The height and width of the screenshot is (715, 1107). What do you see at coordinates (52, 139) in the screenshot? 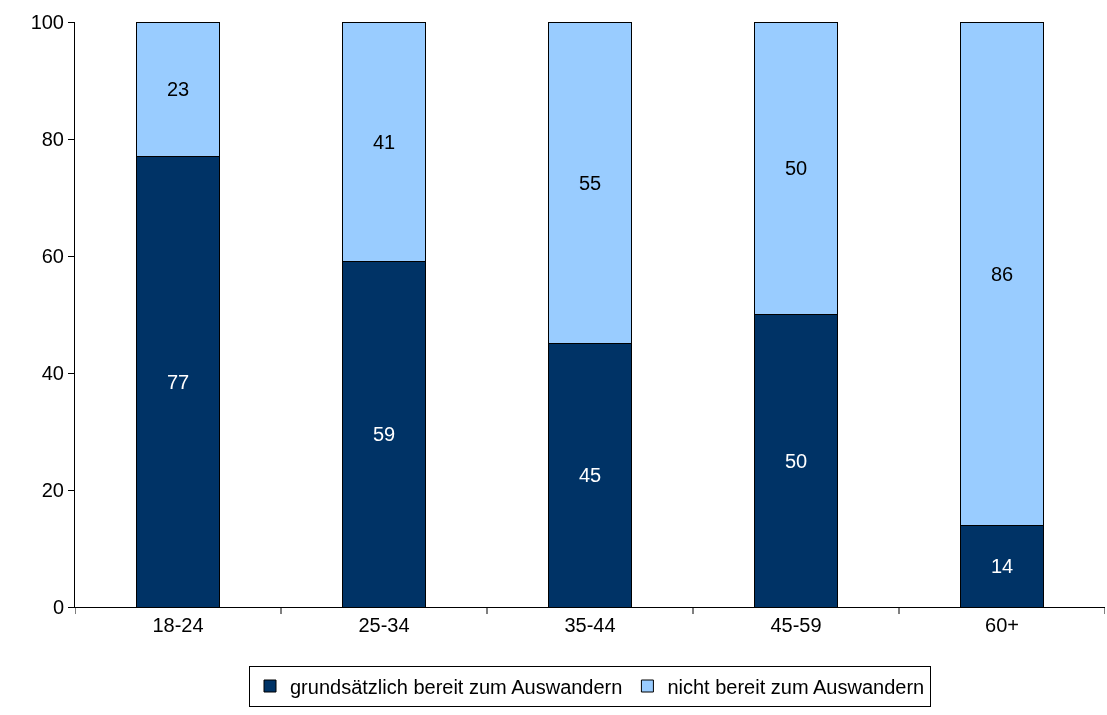
I see `y-tick-label: 80` at bounding box center [52, 139].